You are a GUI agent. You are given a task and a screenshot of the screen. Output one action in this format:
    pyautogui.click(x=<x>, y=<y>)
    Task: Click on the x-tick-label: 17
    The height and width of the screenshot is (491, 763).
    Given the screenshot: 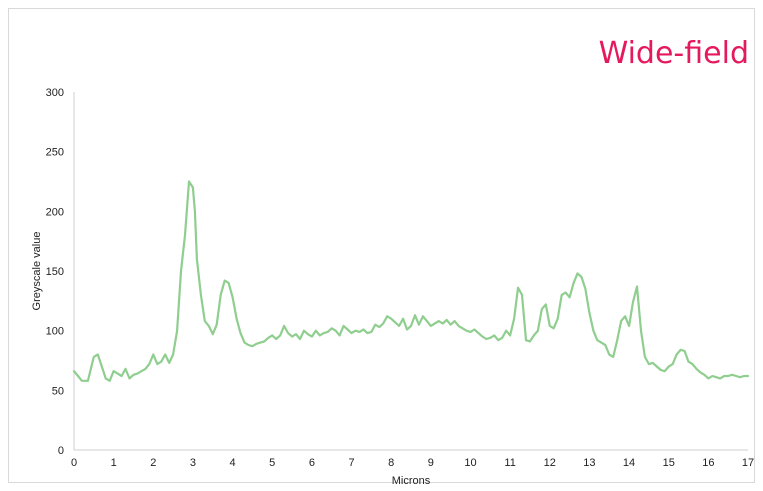 What is the action you would take?
    pyautogui.click(x=748, y=463)
    